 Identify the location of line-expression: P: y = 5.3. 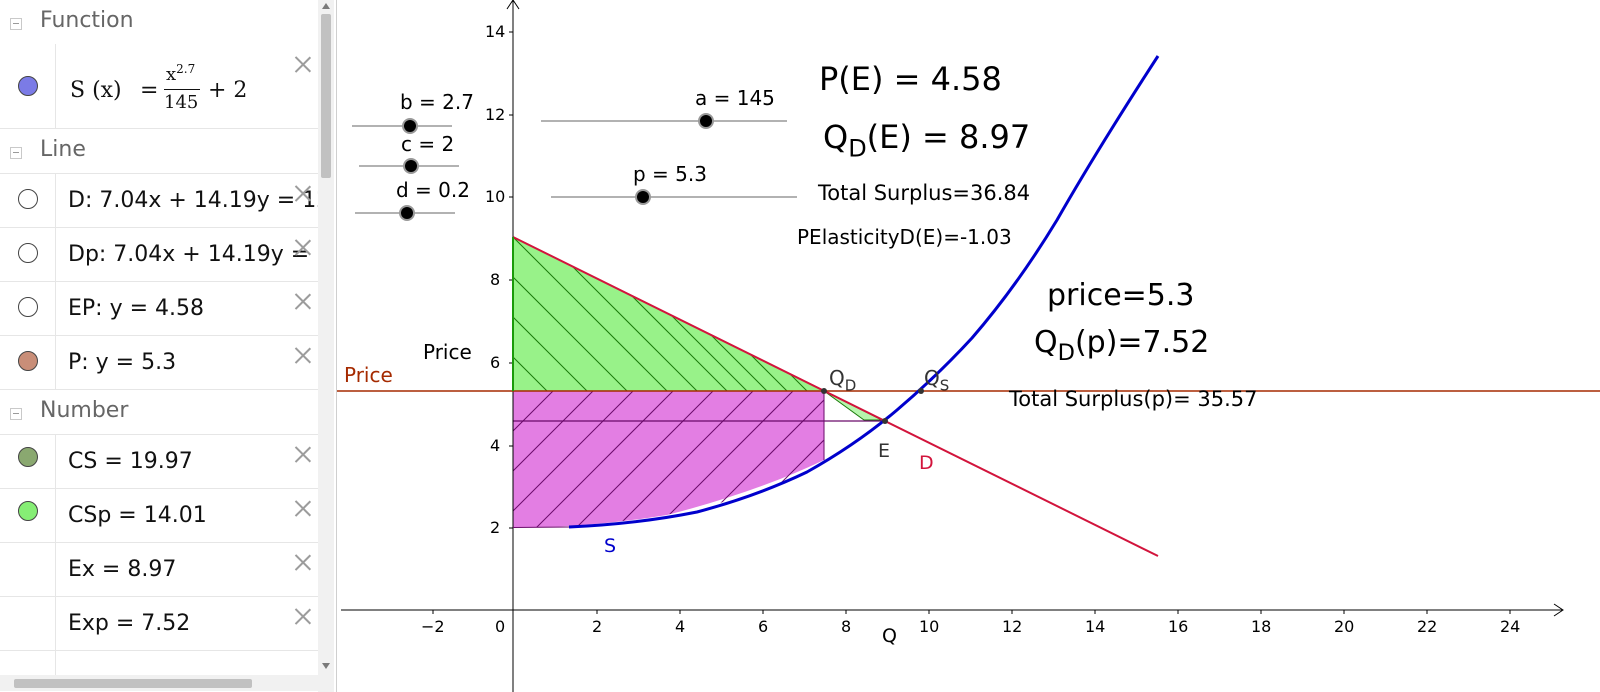
(122, 362).